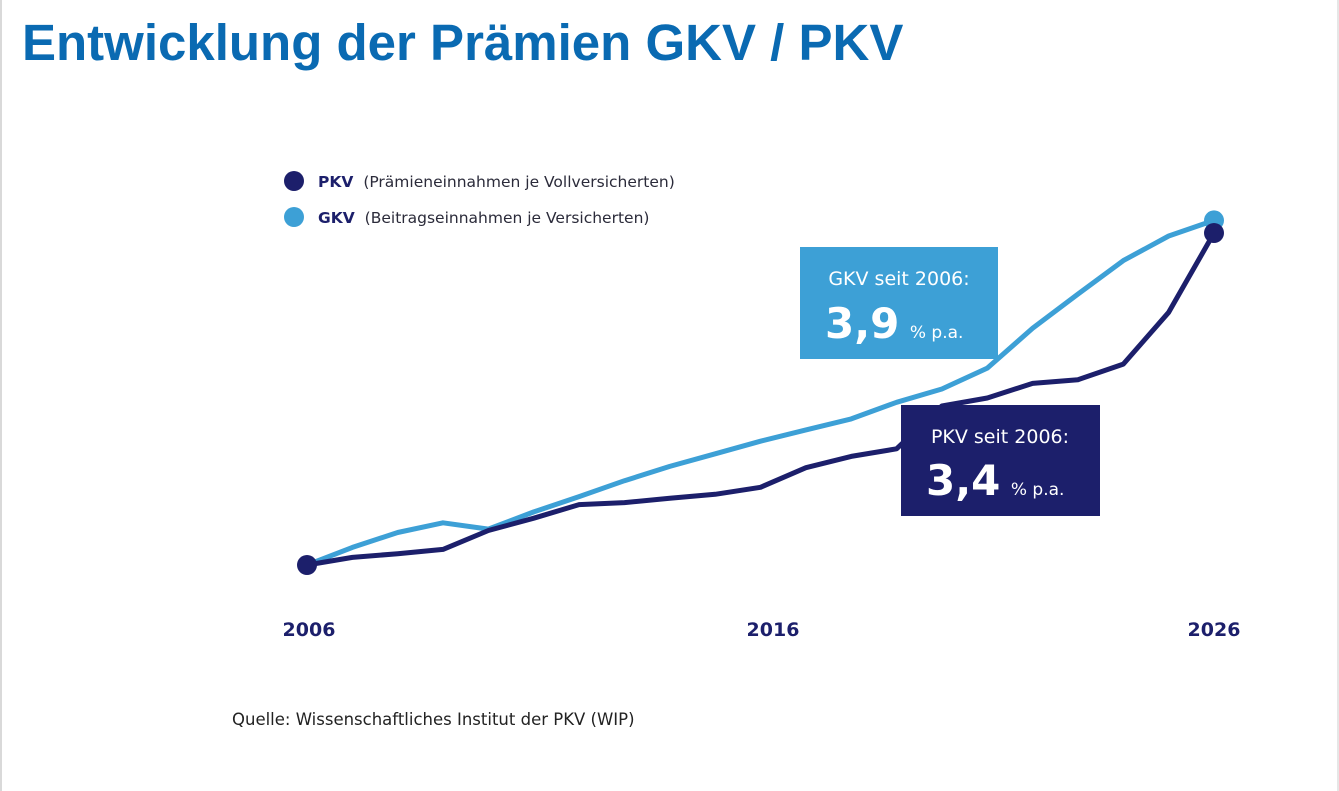 The width and height of the screenshot is (1339, 791). Describe the element at coordinates (1338, 395) in the screenshot. I see `right-frame-border` at that location.